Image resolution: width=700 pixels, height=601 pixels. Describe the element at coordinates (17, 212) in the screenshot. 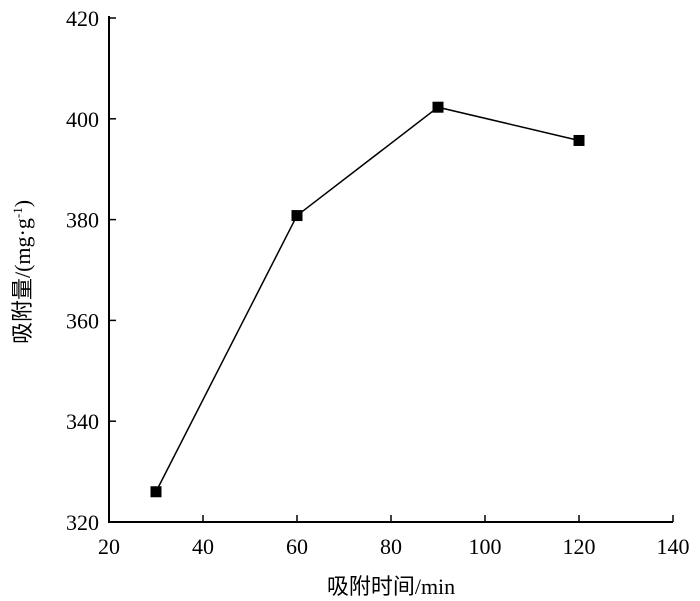

I see `y-axis-title-superscript: -1` at that location.